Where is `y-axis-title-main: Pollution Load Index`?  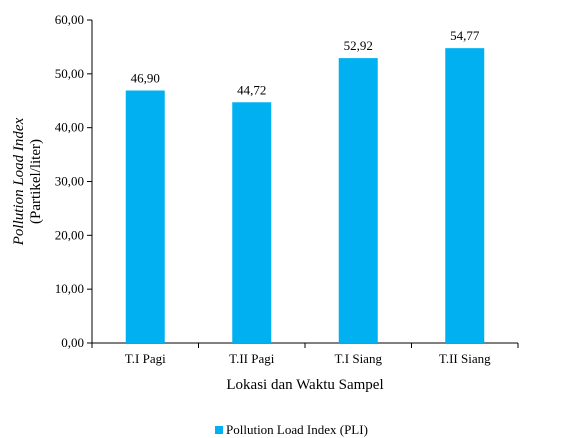 y-axis-title-main: Pollution Load Index is located at coordinates (19, 181).